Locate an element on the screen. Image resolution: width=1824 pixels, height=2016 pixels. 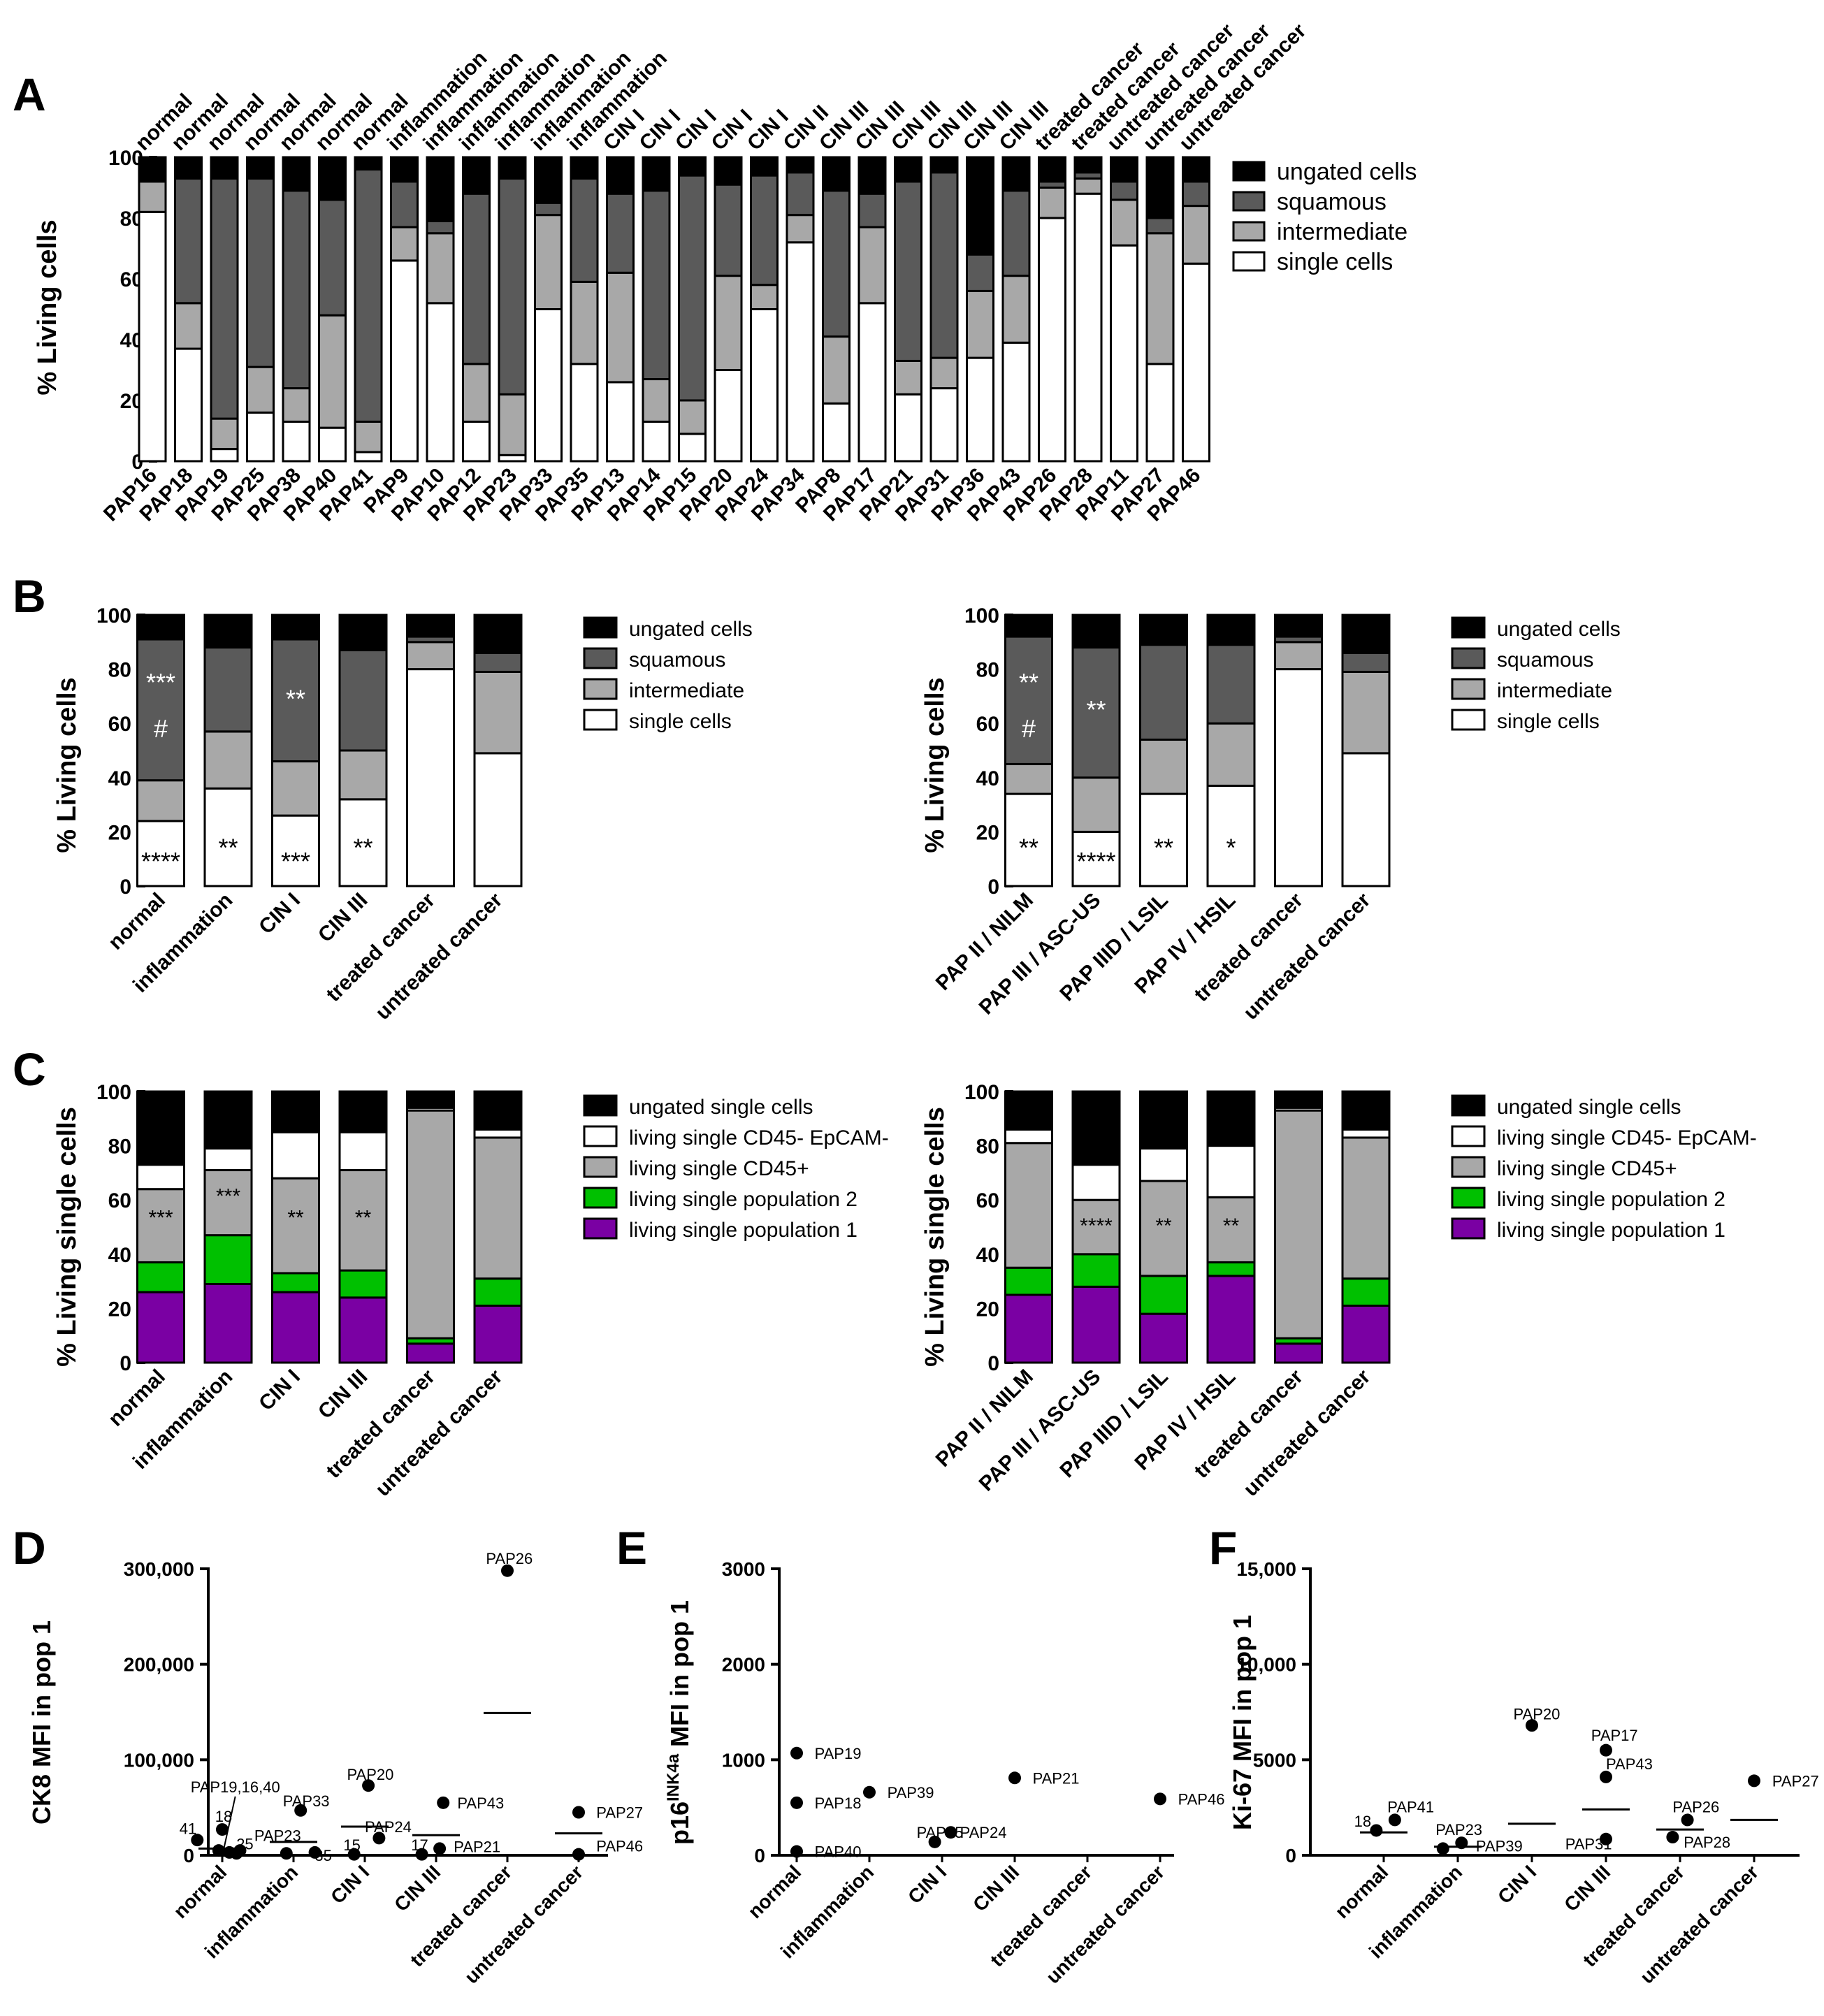
y-tick-label: 20 is located at coordinates (120, 1309).